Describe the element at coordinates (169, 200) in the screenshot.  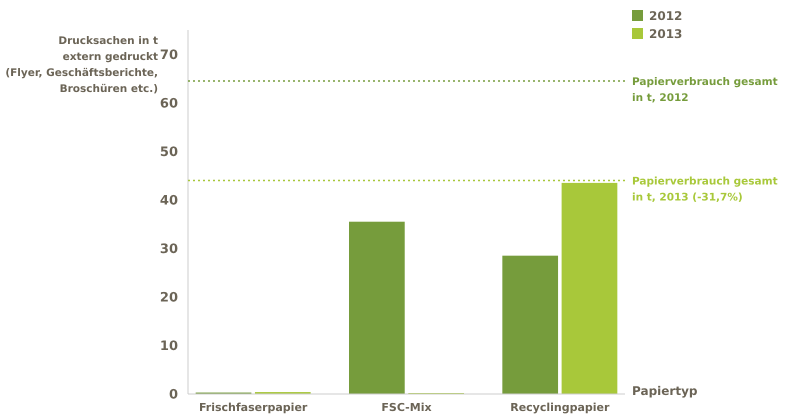
I see `y-tick-label: 40` at that location.